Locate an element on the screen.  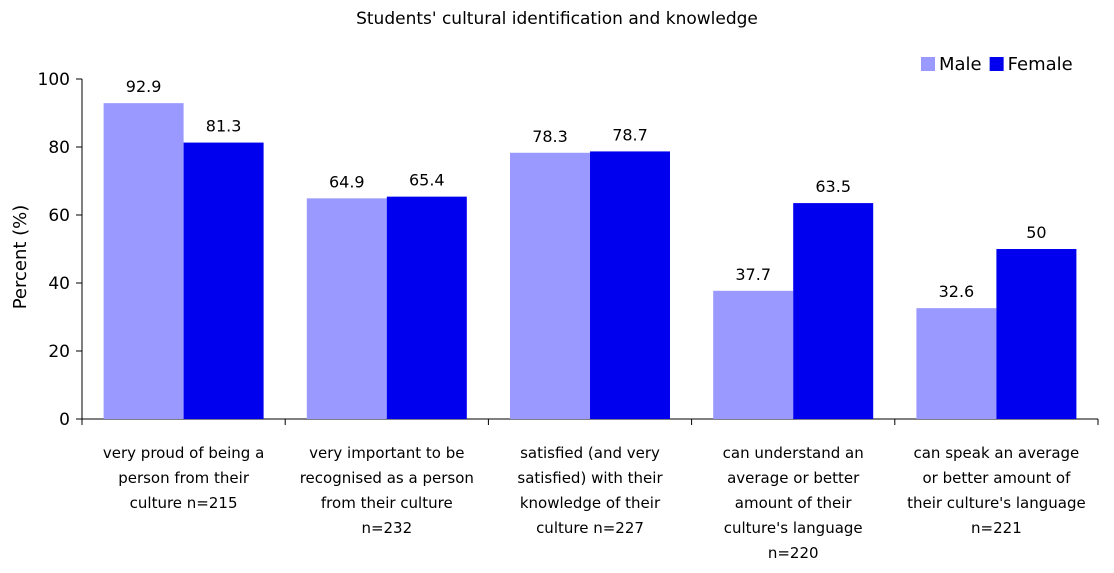
y-axis-label: Percent (%) is located at coordinates (20, 257).